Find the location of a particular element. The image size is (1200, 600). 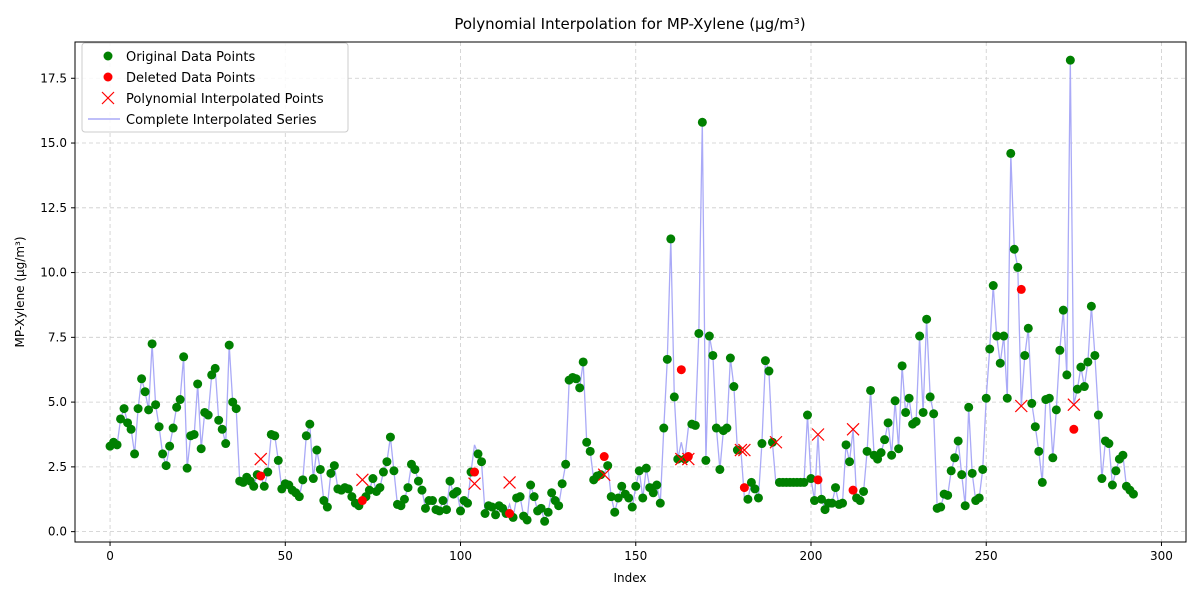

y-tick-label: 5.0 is located at coordinates (57, 402).